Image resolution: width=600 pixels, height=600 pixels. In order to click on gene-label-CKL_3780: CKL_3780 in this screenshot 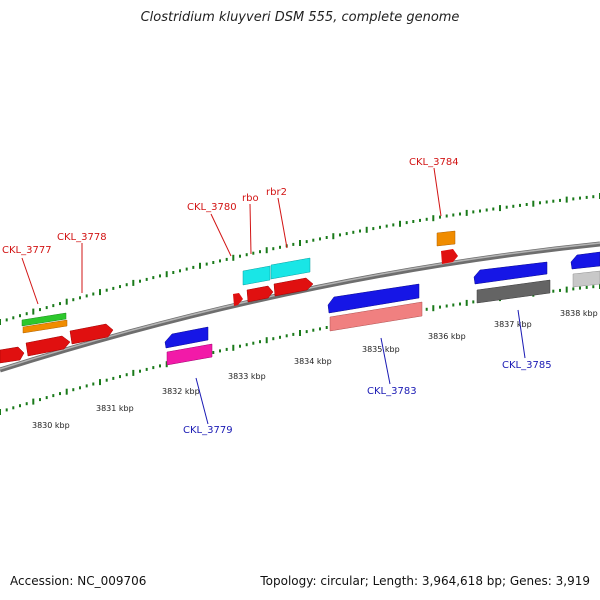, I will do `click(212, 207)`.